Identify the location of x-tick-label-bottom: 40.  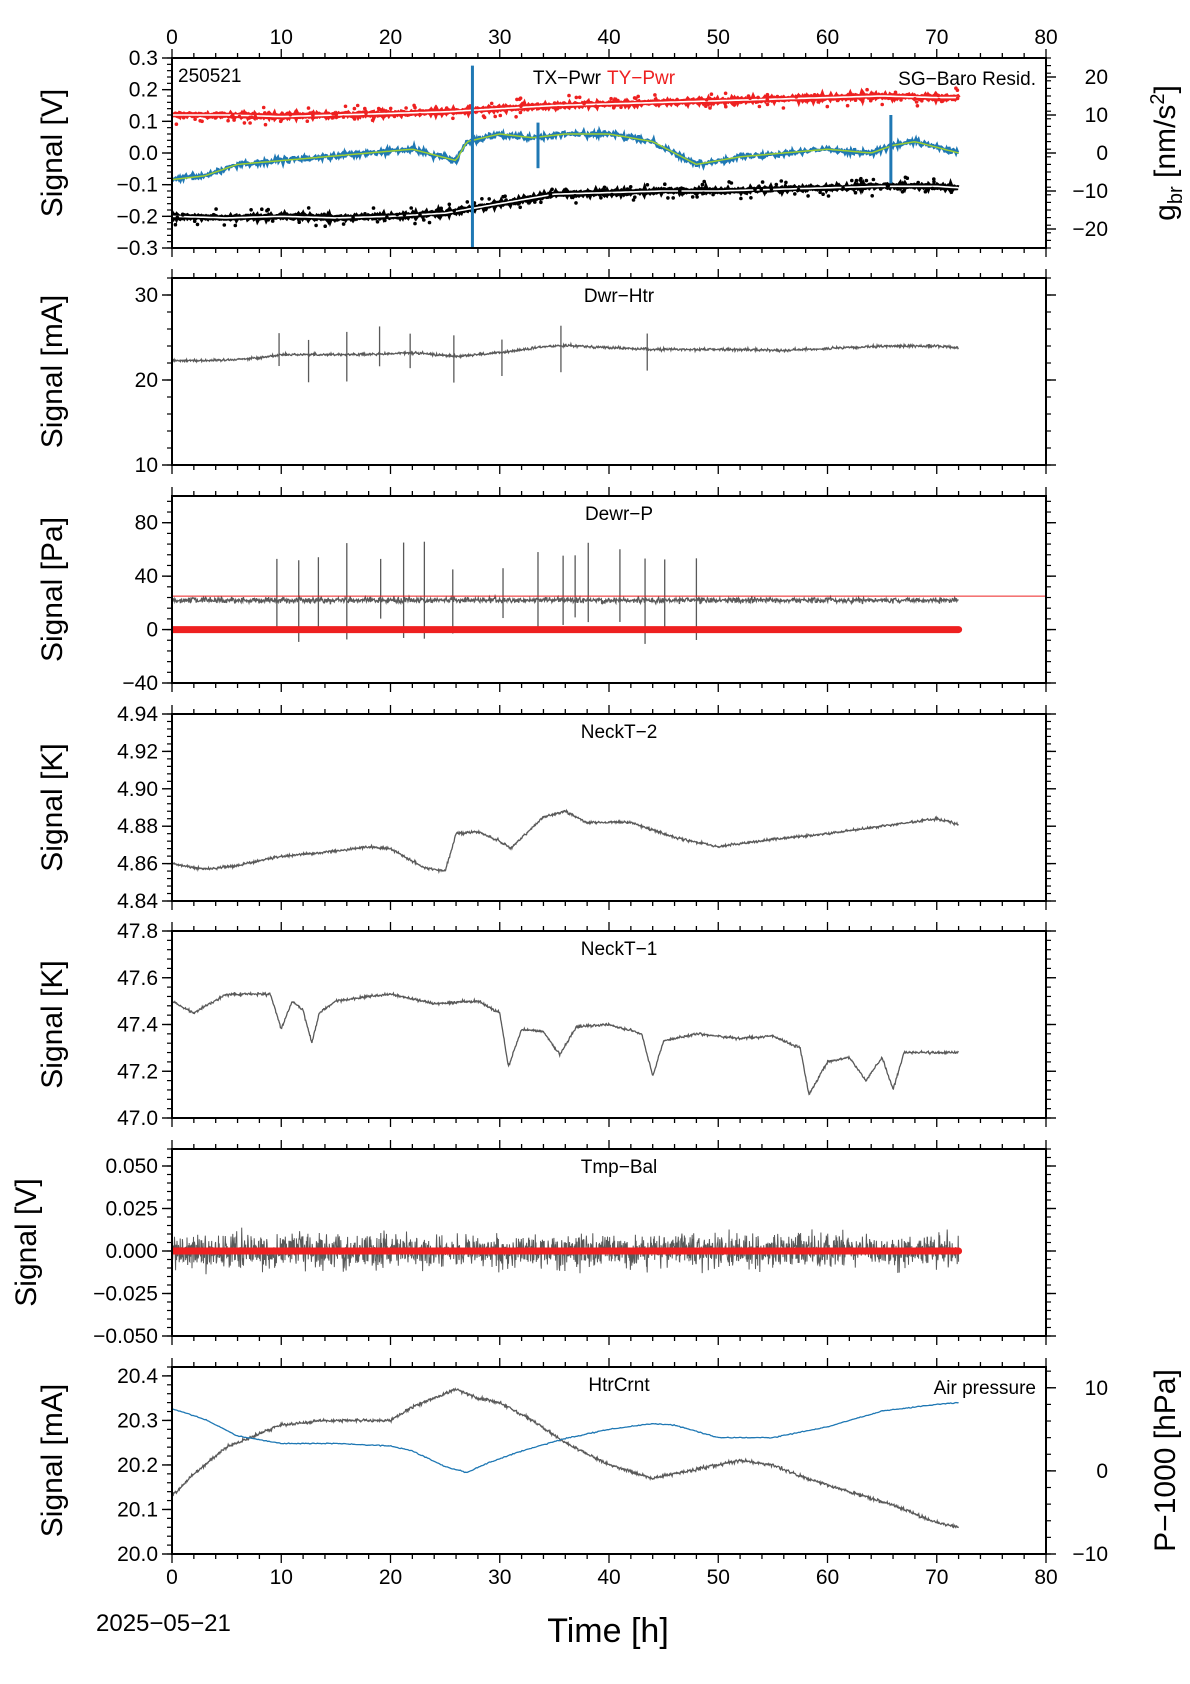
(608, 1577).